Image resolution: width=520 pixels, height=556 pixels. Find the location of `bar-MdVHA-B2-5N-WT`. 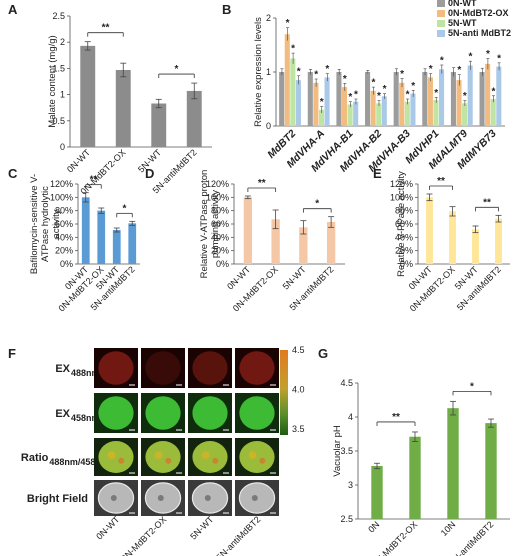

bar-MdVHA-B2-5N-WT is located at coordinates (379, 114).